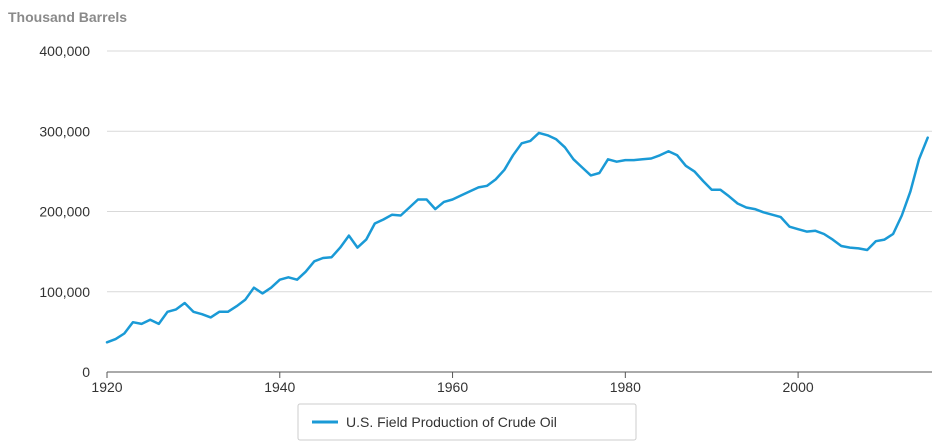 The width and height of the screenshot is (934, 444). I want to click on y-axis-unit-label: Thousand Barrels, so click(67, 17).